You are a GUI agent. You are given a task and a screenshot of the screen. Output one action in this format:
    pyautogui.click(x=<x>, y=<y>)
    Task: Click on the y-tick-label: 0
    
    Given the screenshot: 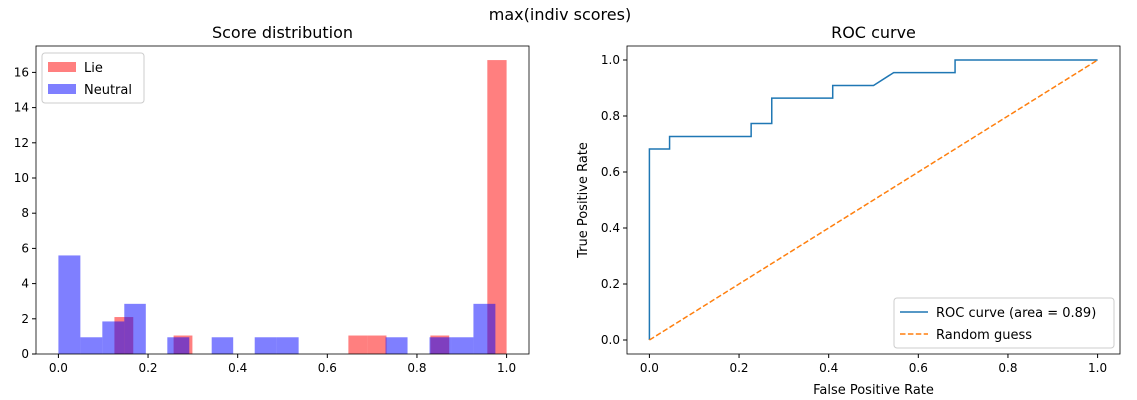 What is the action you would take?
    pyautogui.click(x=25, y=354)
    